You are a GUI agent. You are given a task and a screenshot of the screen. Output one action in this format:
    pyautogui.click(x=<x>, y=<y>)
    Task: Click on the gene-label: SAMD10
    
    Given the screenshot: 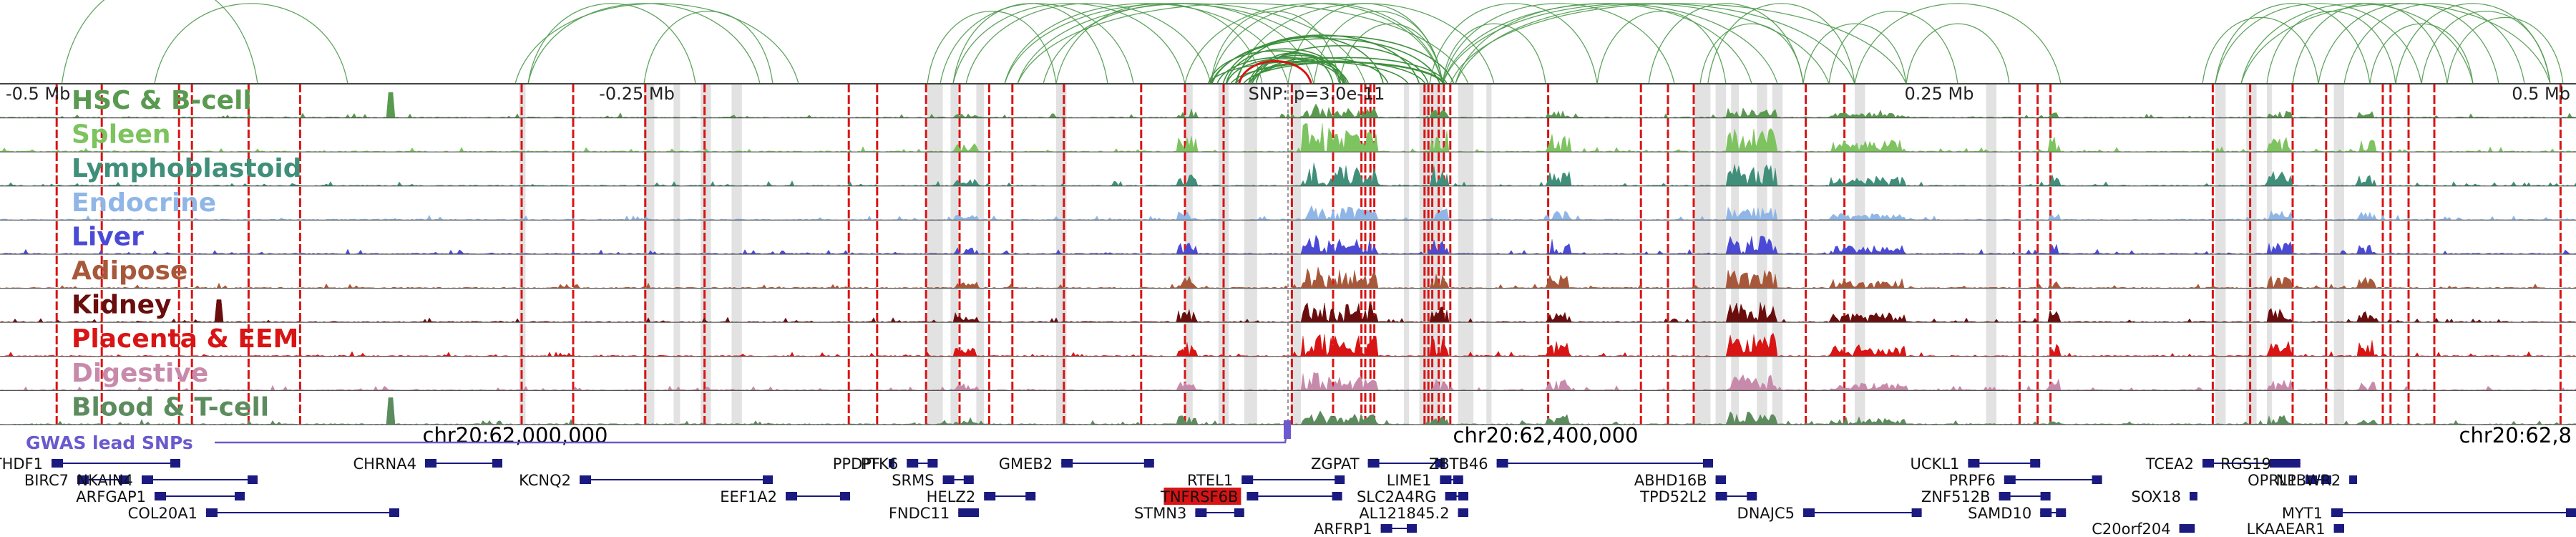 What is the action you would take?
    pyautogui.click(x=1999, y=513)
    